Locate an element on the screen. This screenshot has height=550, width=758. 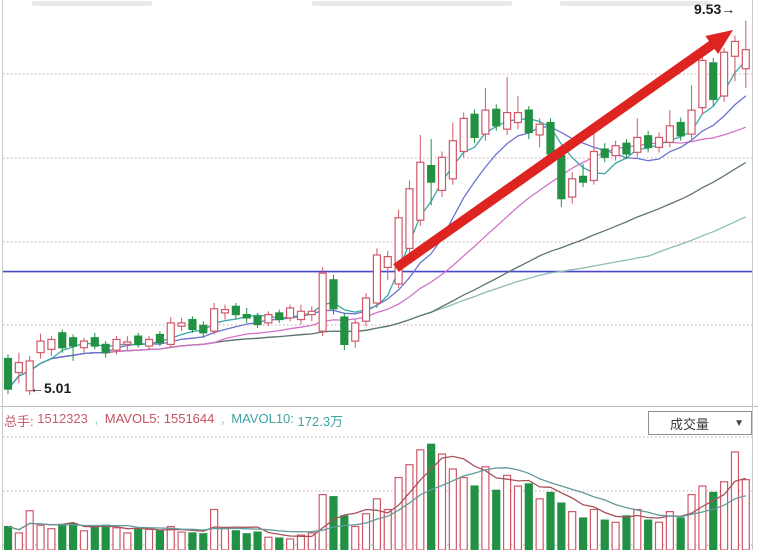
volume-ma-line-MAVOL10 is located at coordinates (376, 500).